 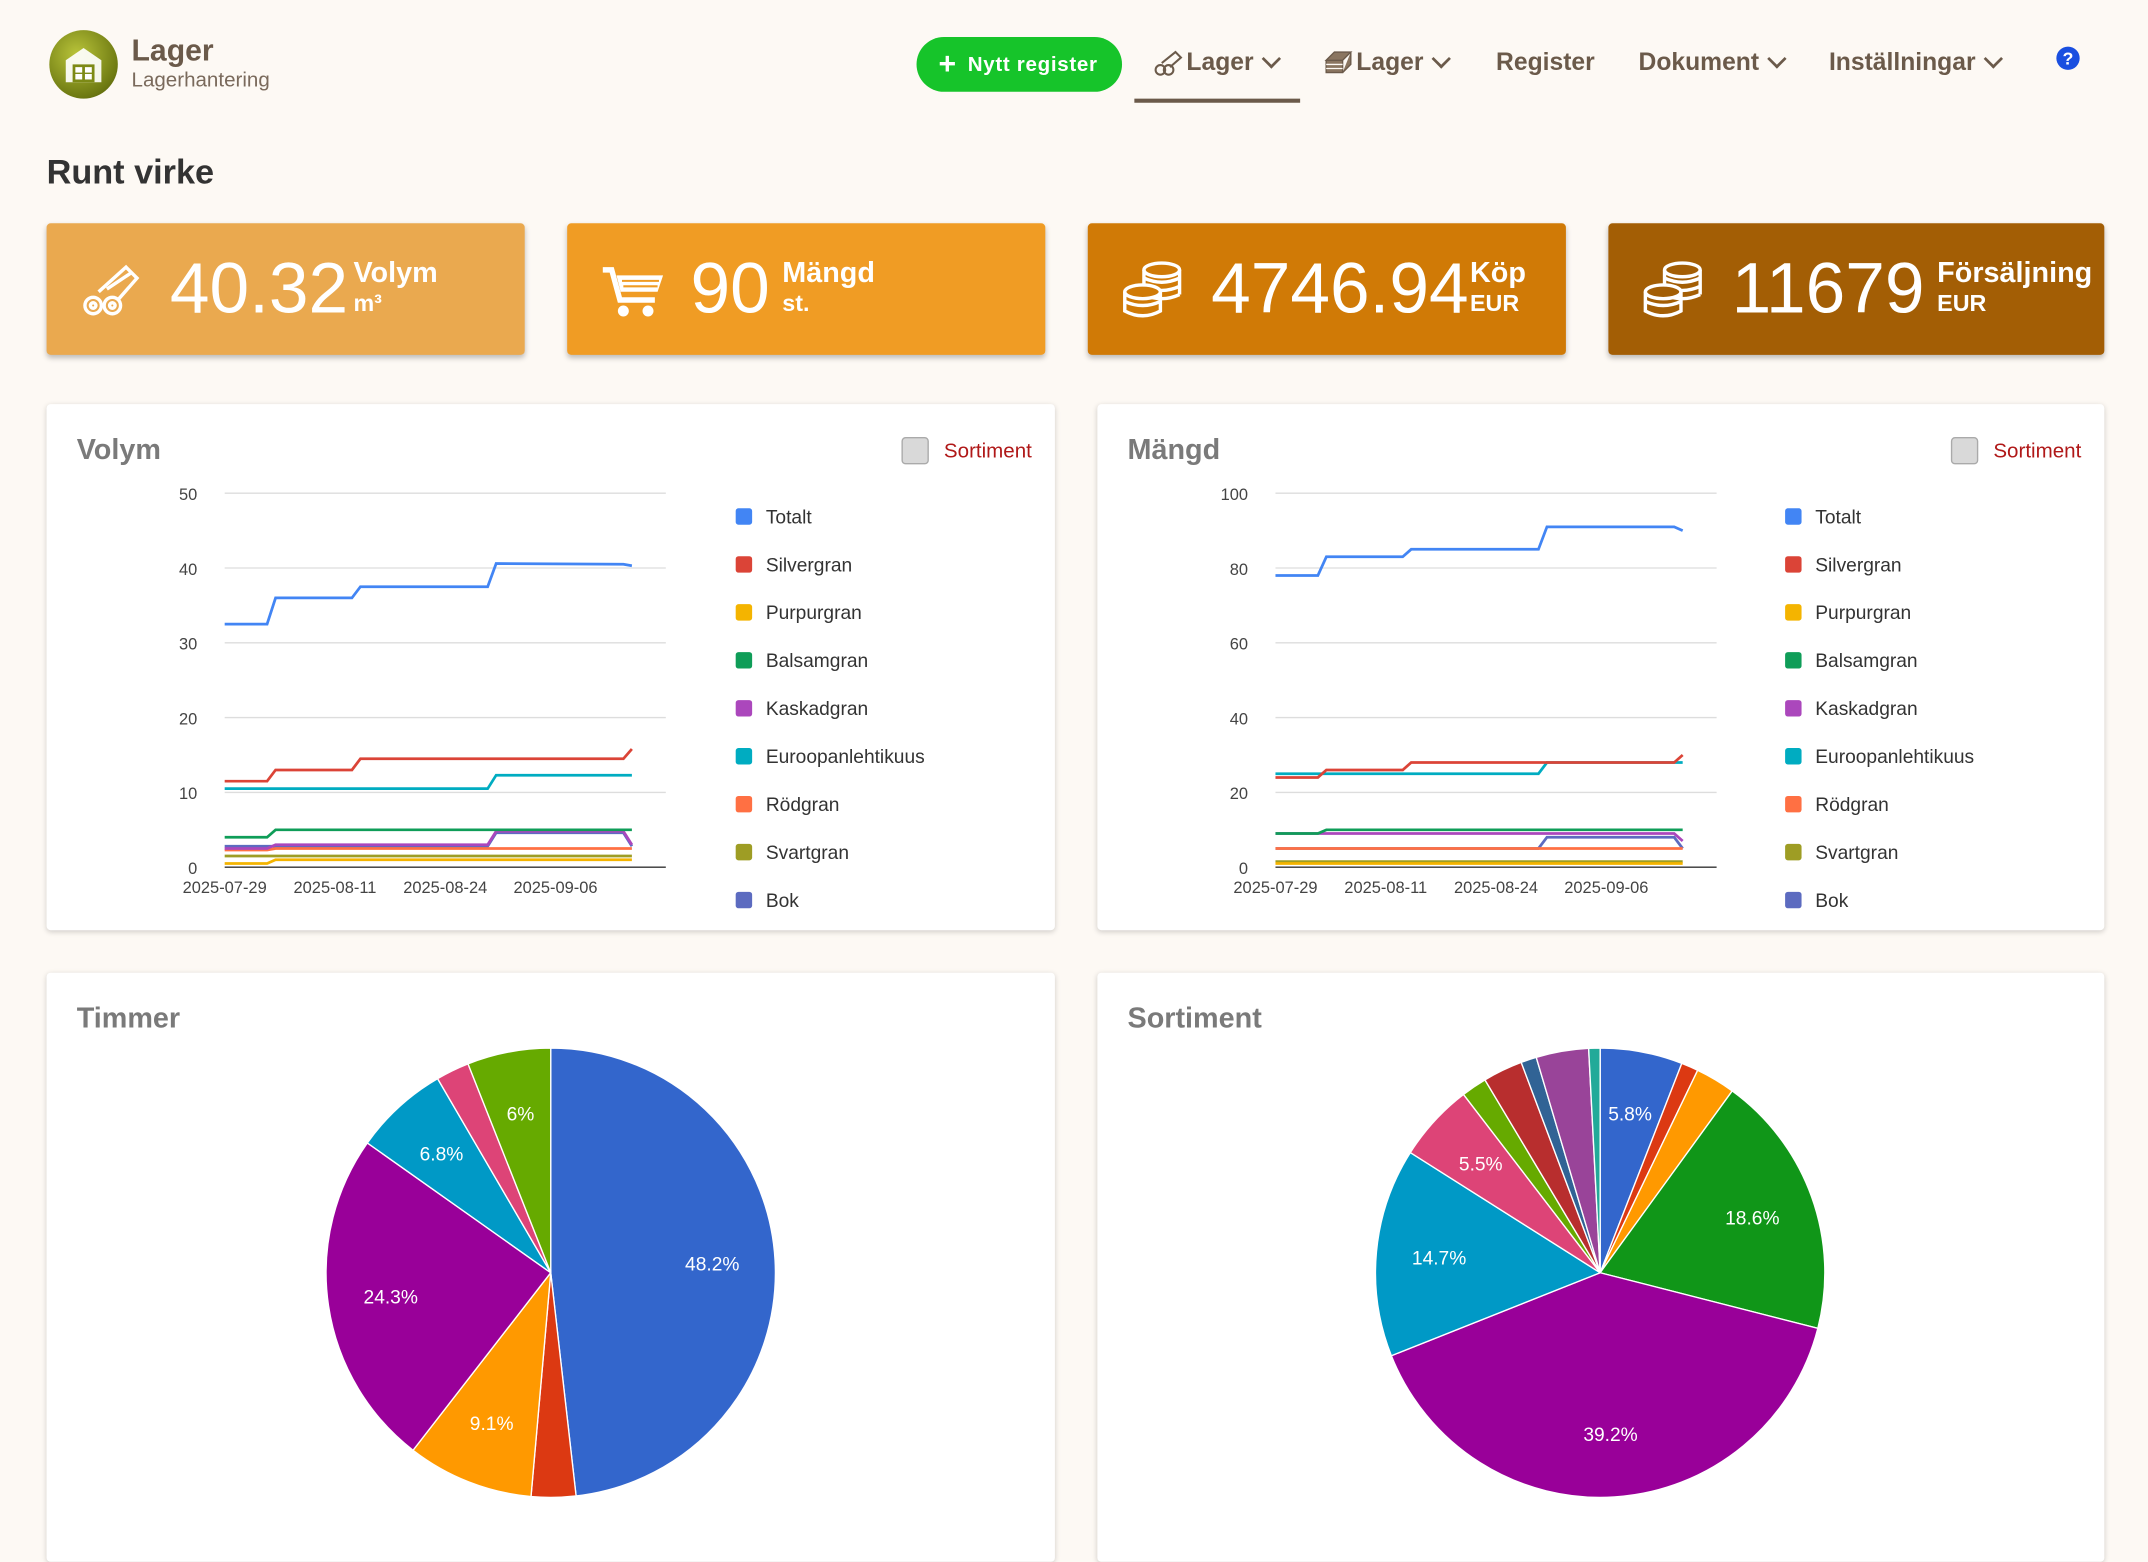 What do you see at coordinates (1479, 842) in the screenshot?
I see `series-line-bok` at bounding box center [1479, 842].